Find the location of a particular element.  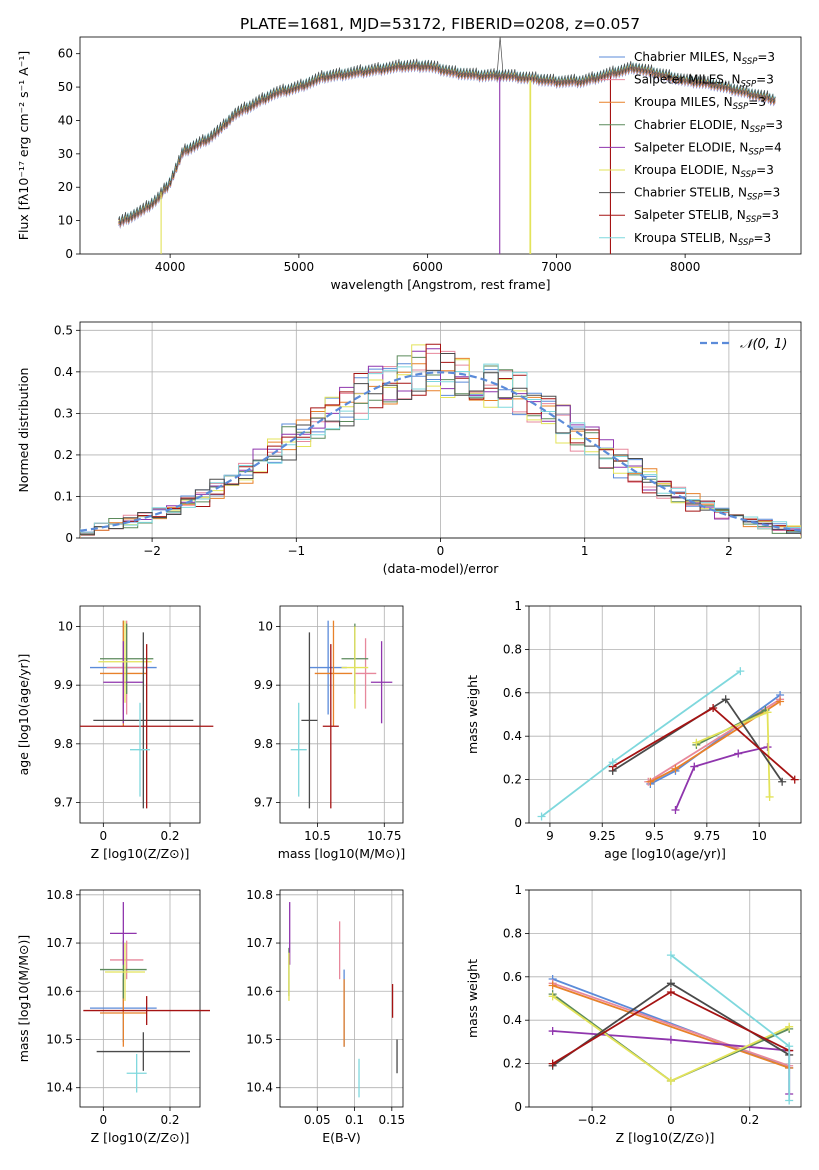

y-tick-label: 0.3 is located at coordinates (63, 413).